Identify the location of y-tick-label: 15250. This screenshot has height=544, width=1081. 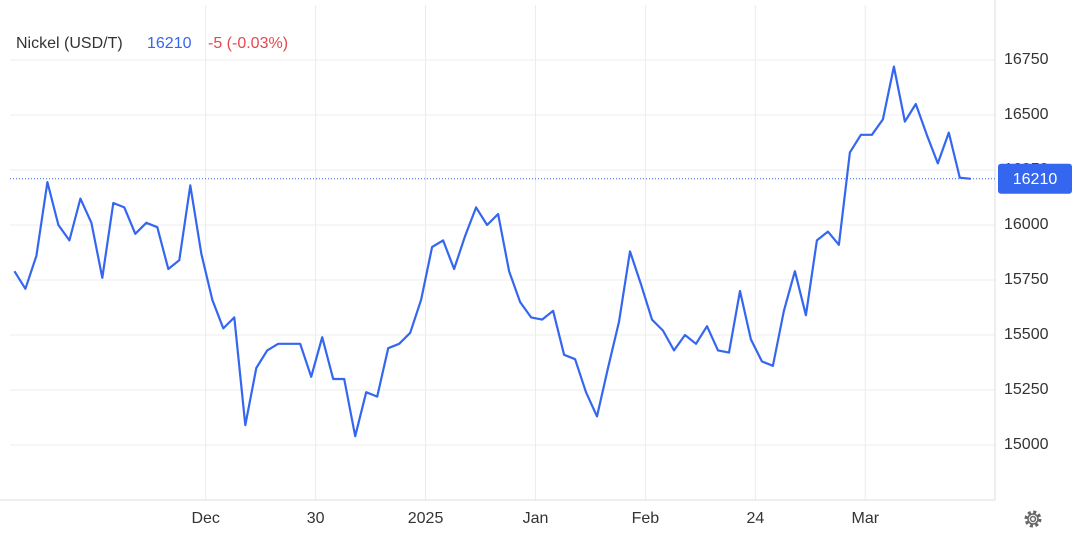
(1026, 389).